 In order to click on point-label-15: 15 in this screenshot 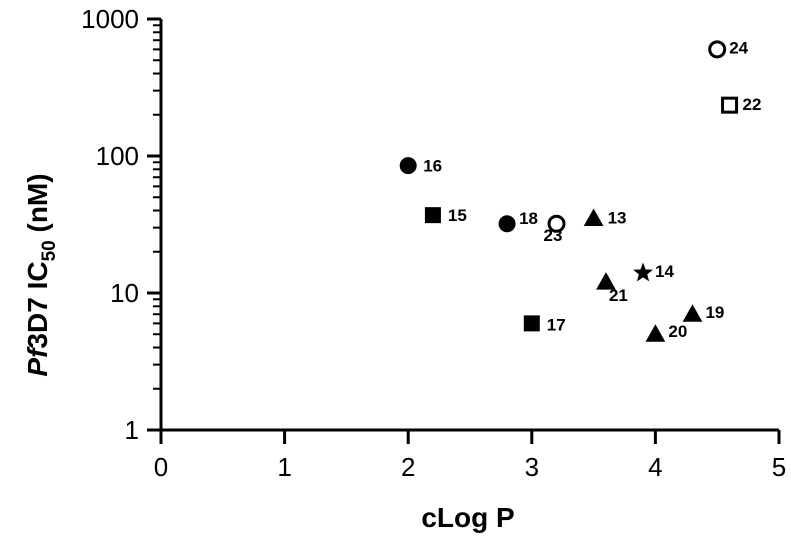, I will do `click(457, 215)`.